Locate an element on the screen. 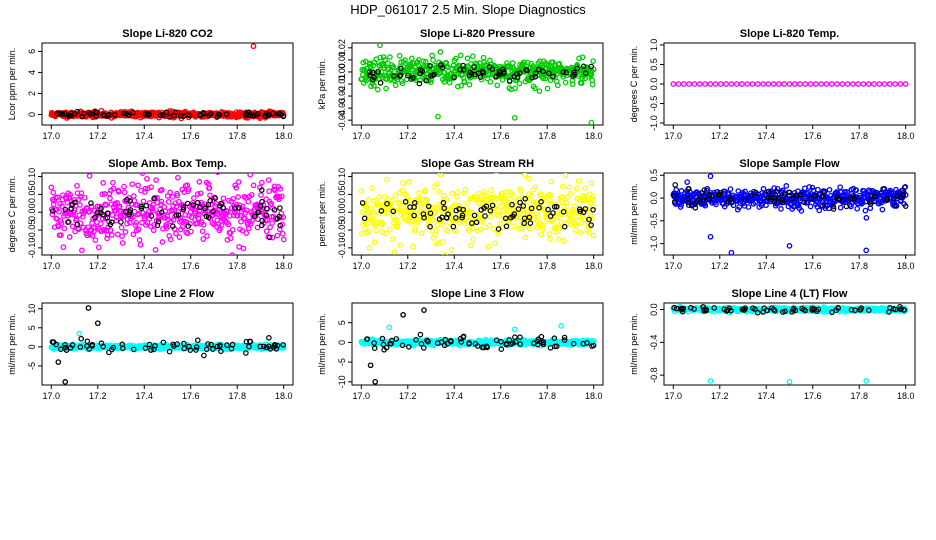 The width and height of the screenshot is (936, 540). panel-title: Slope Line 3 Flow is located at coordinates (477, 294).